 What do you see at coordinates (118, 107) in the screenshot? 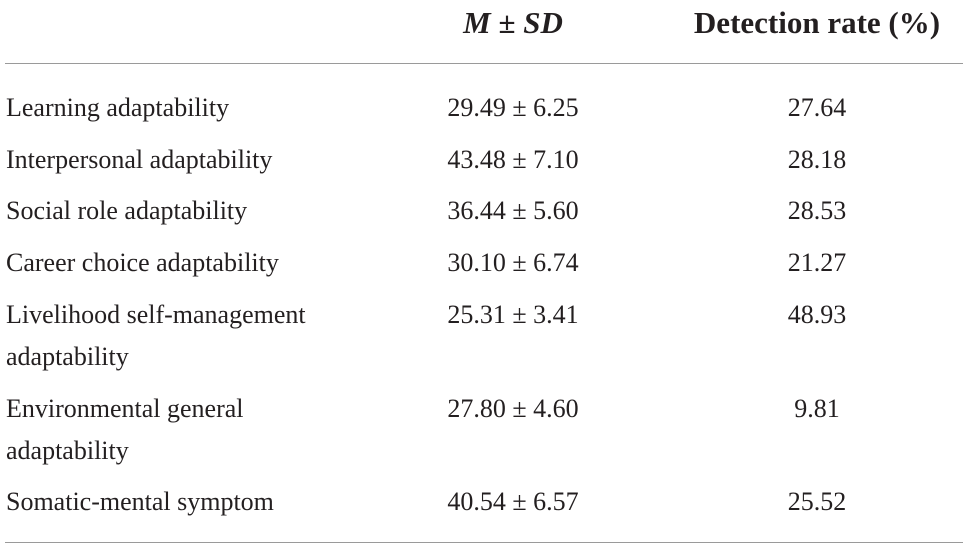
I see `row-label: Learning adaptability` at bounding box center [118, 107].